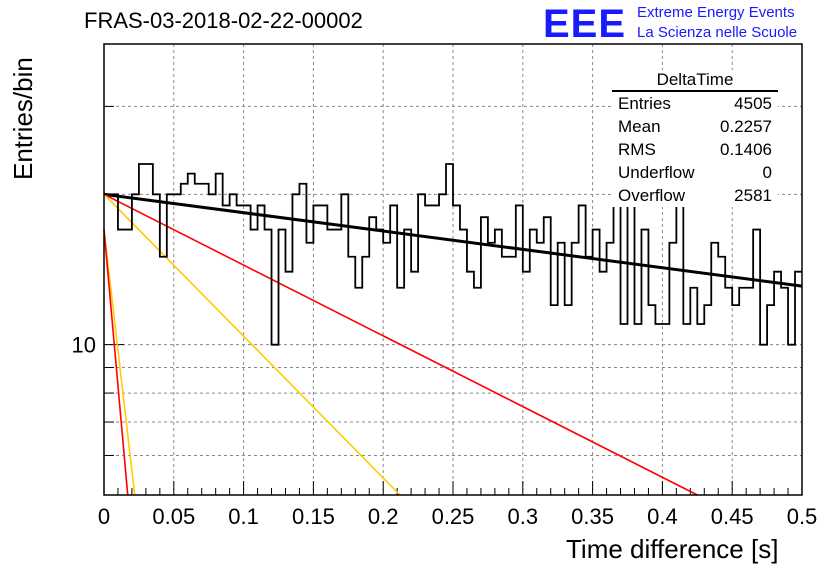  Describe the element at coordinates (98, 269) in the screenshot. I see `y-axis: 10` at that location.